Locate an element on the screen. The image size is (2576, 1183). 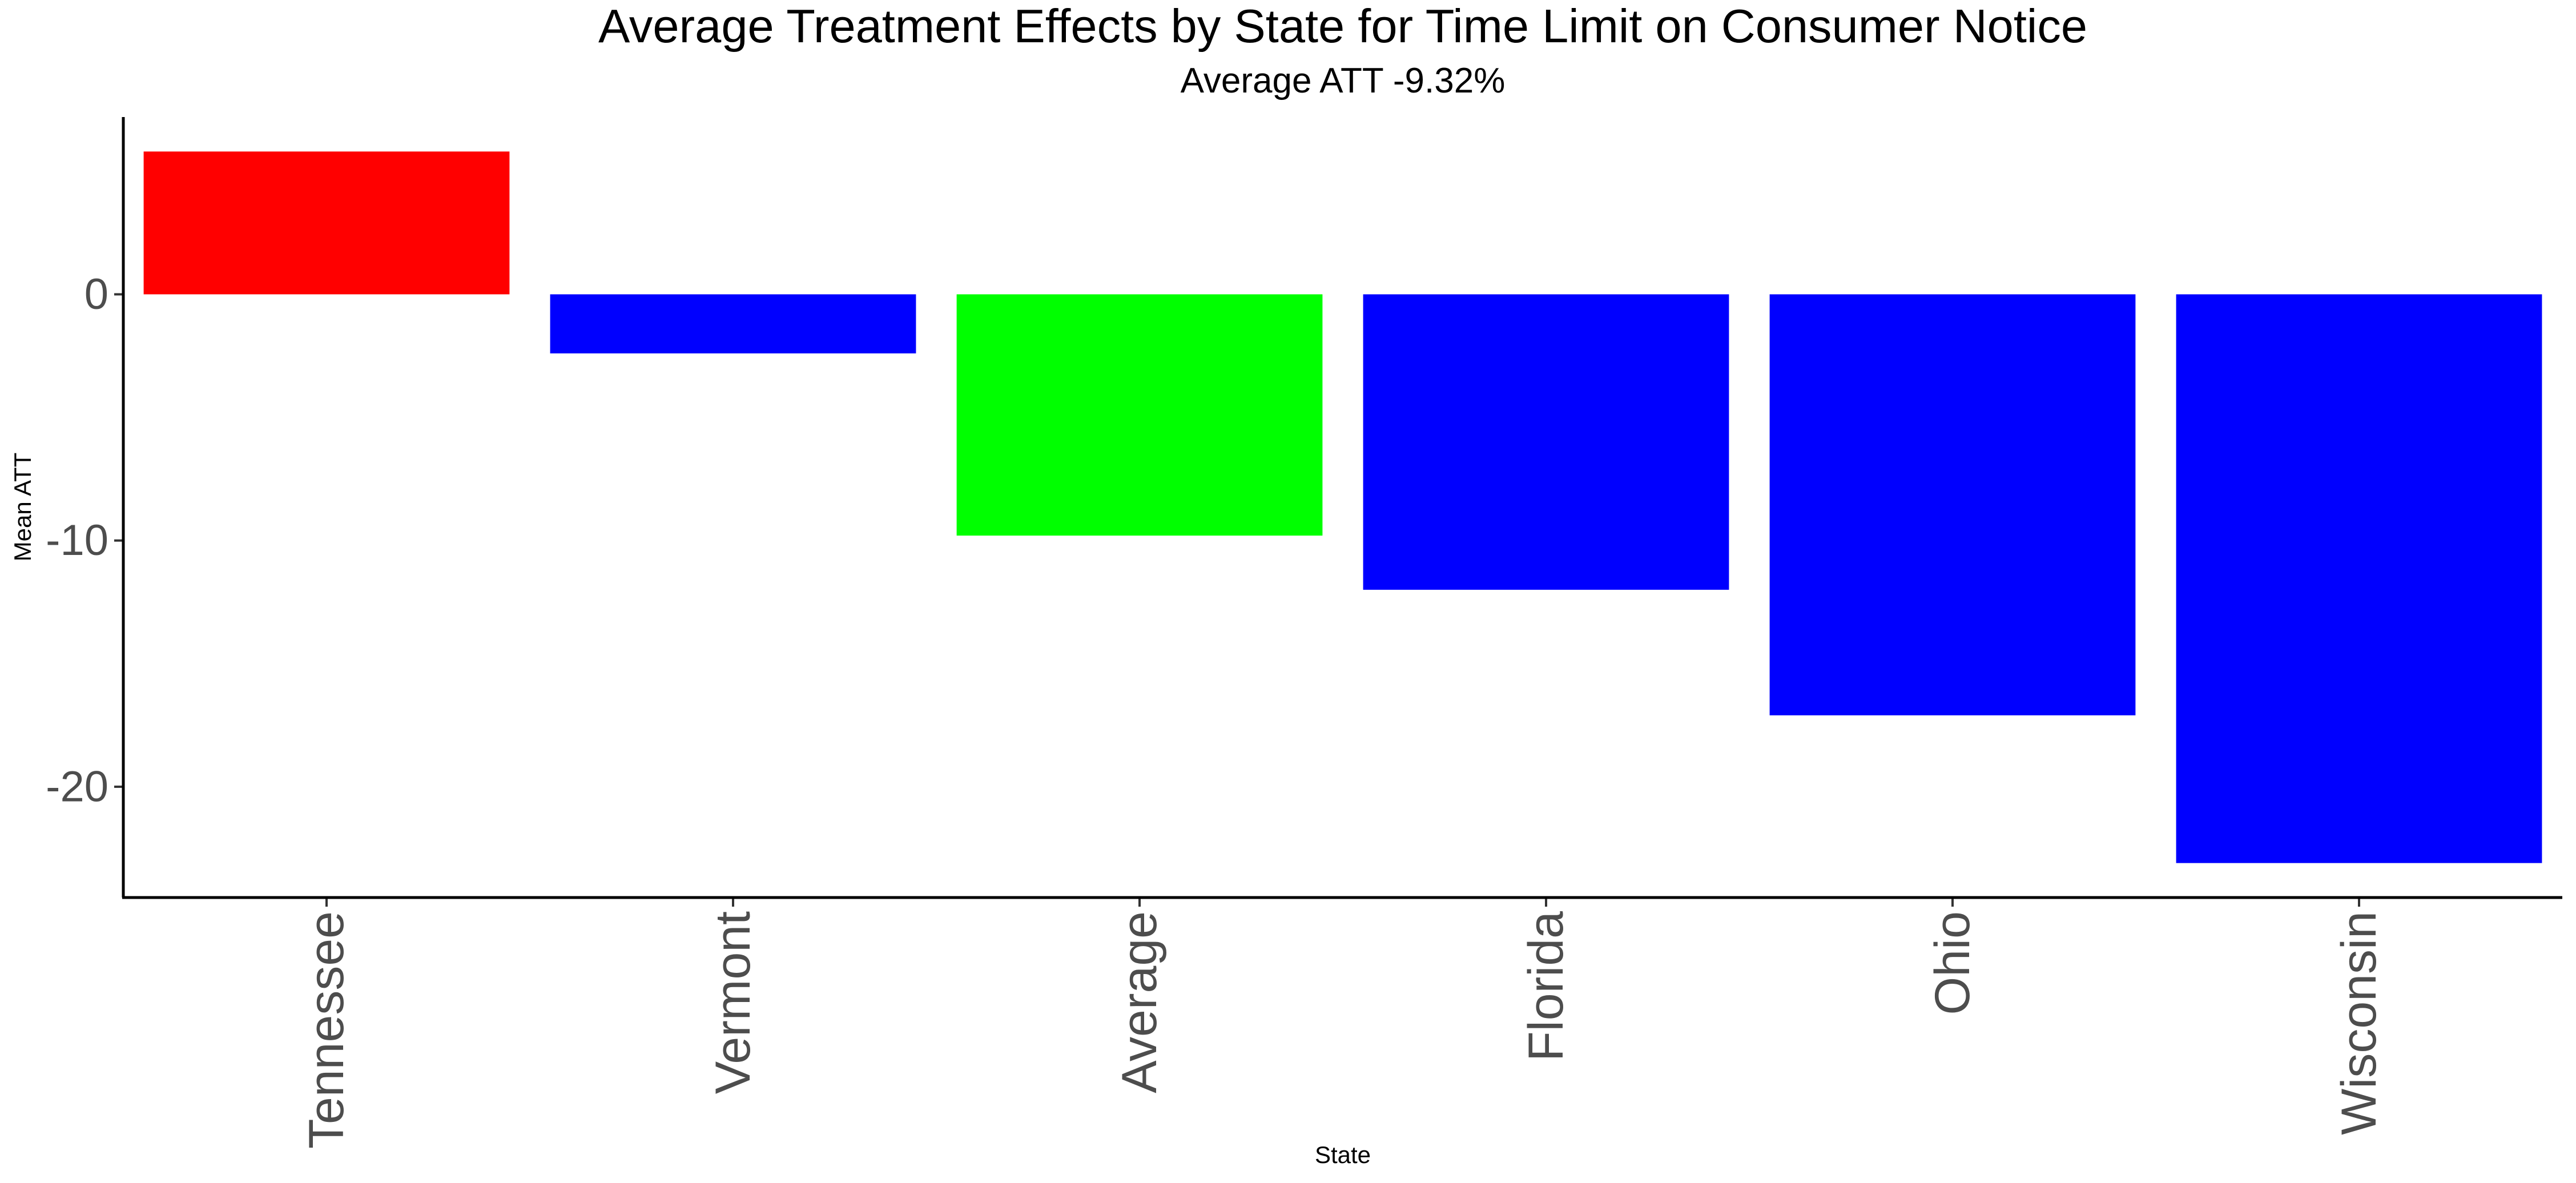
bar-ohio is located at coordinates (1952, 504).